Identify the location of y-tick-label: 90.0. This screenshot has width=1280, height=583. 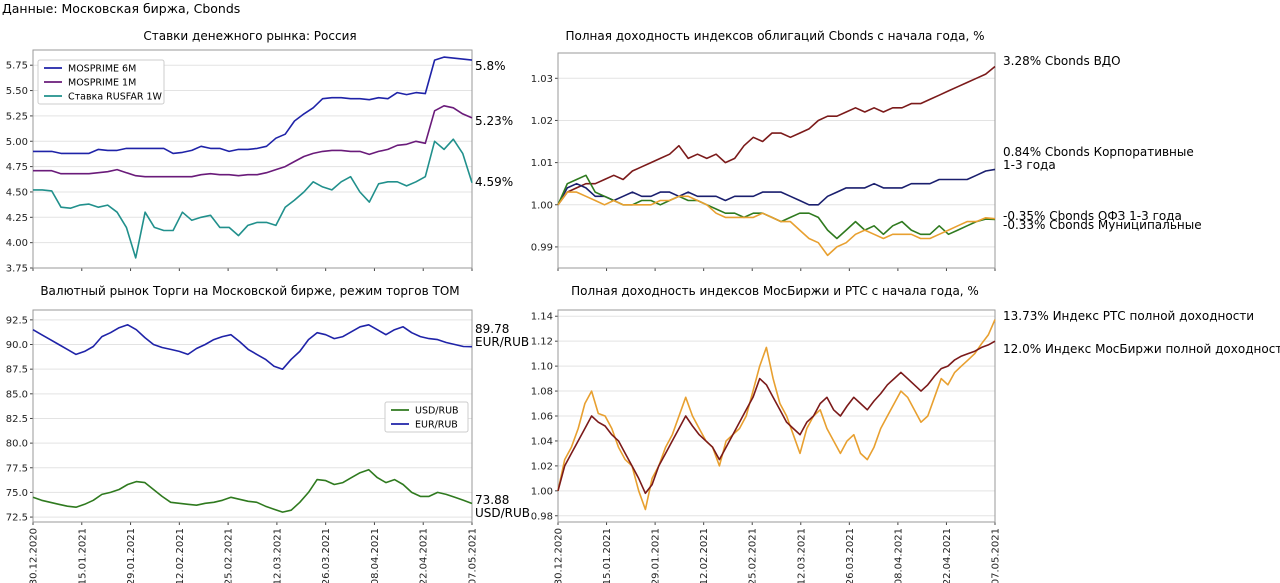
(17, 345).